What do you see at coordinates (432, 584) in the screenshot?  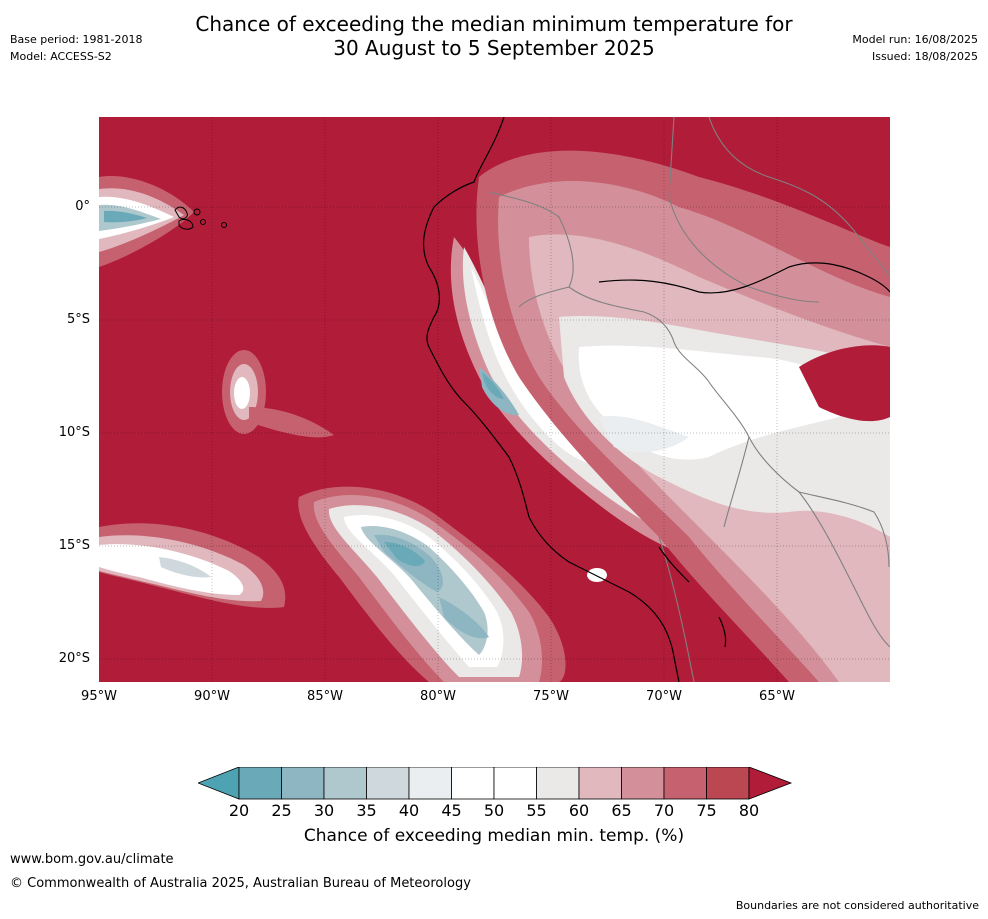 I see `offshore-cool-anomaly` at bounding box center [432, 584].